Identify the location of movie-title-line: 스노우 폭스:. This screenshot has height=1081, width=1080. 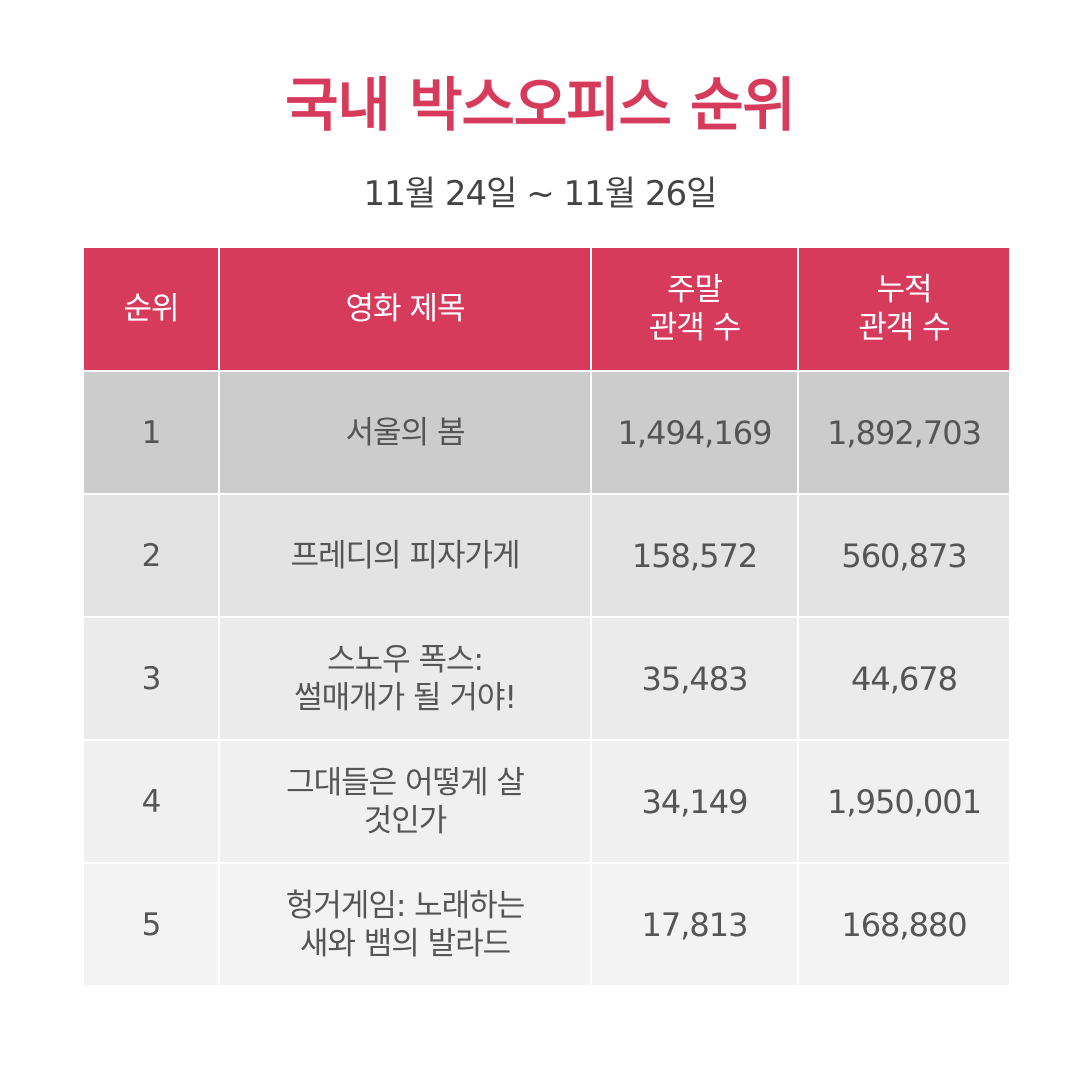
(405, 659).